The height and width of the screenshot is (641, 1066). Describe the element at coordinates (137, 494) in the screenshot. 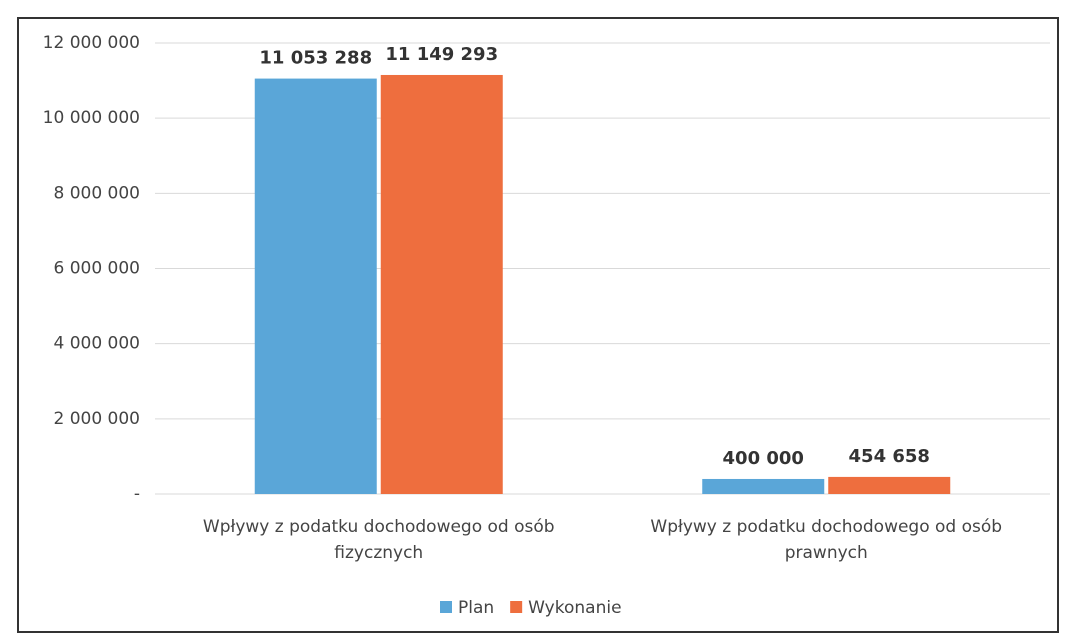

I see `y-tick-label: -` at that location.